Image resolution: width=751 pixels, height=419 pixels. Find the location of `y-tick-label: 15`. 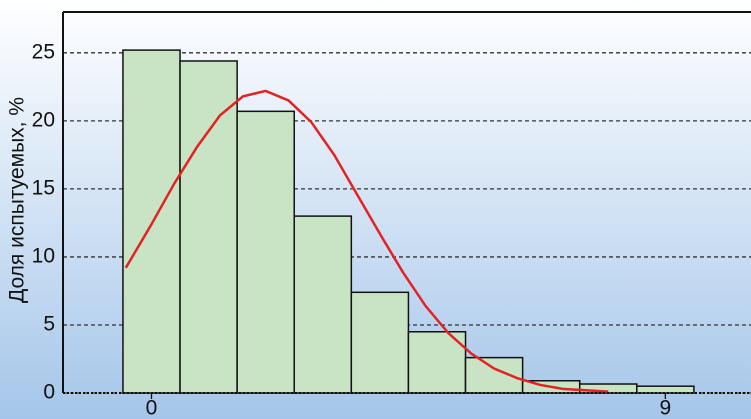

y-tick-label: 15 is located at coordinates (43, 187).